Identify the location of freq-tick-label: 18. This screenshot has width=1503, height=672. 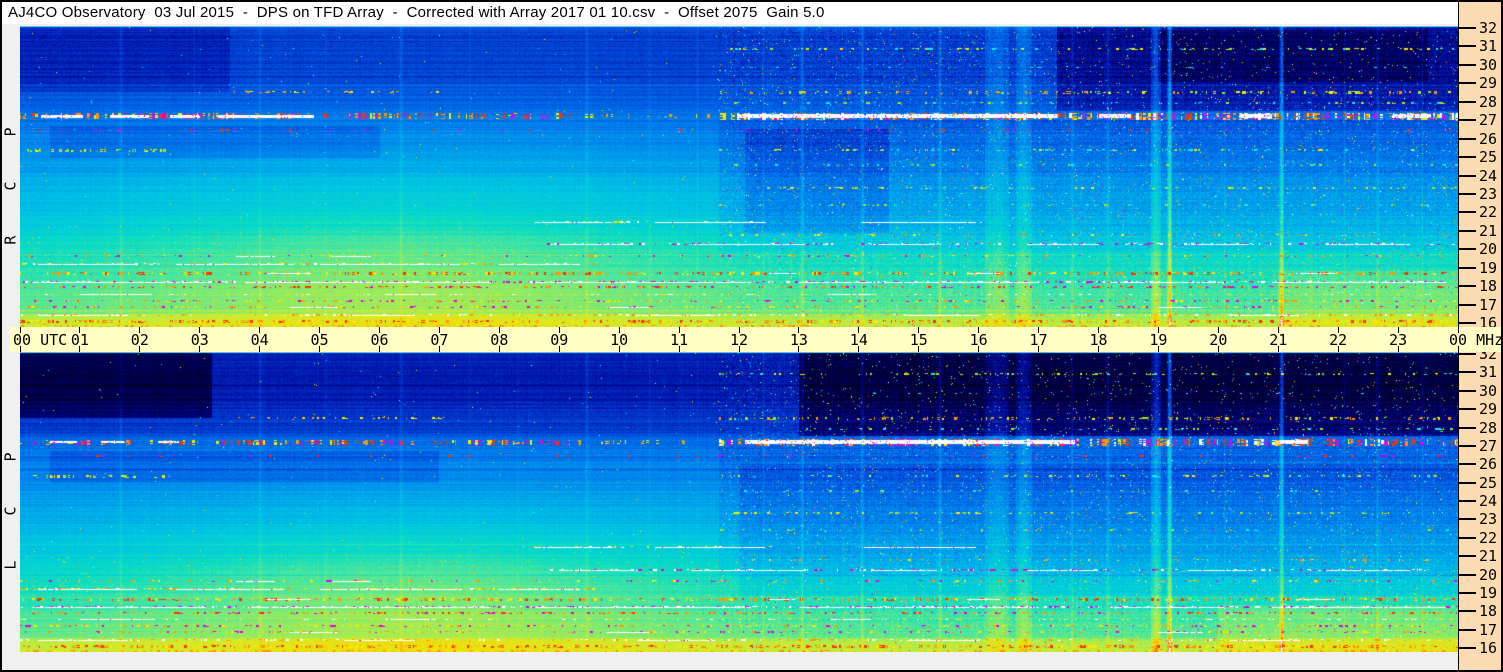
(1488, 286).